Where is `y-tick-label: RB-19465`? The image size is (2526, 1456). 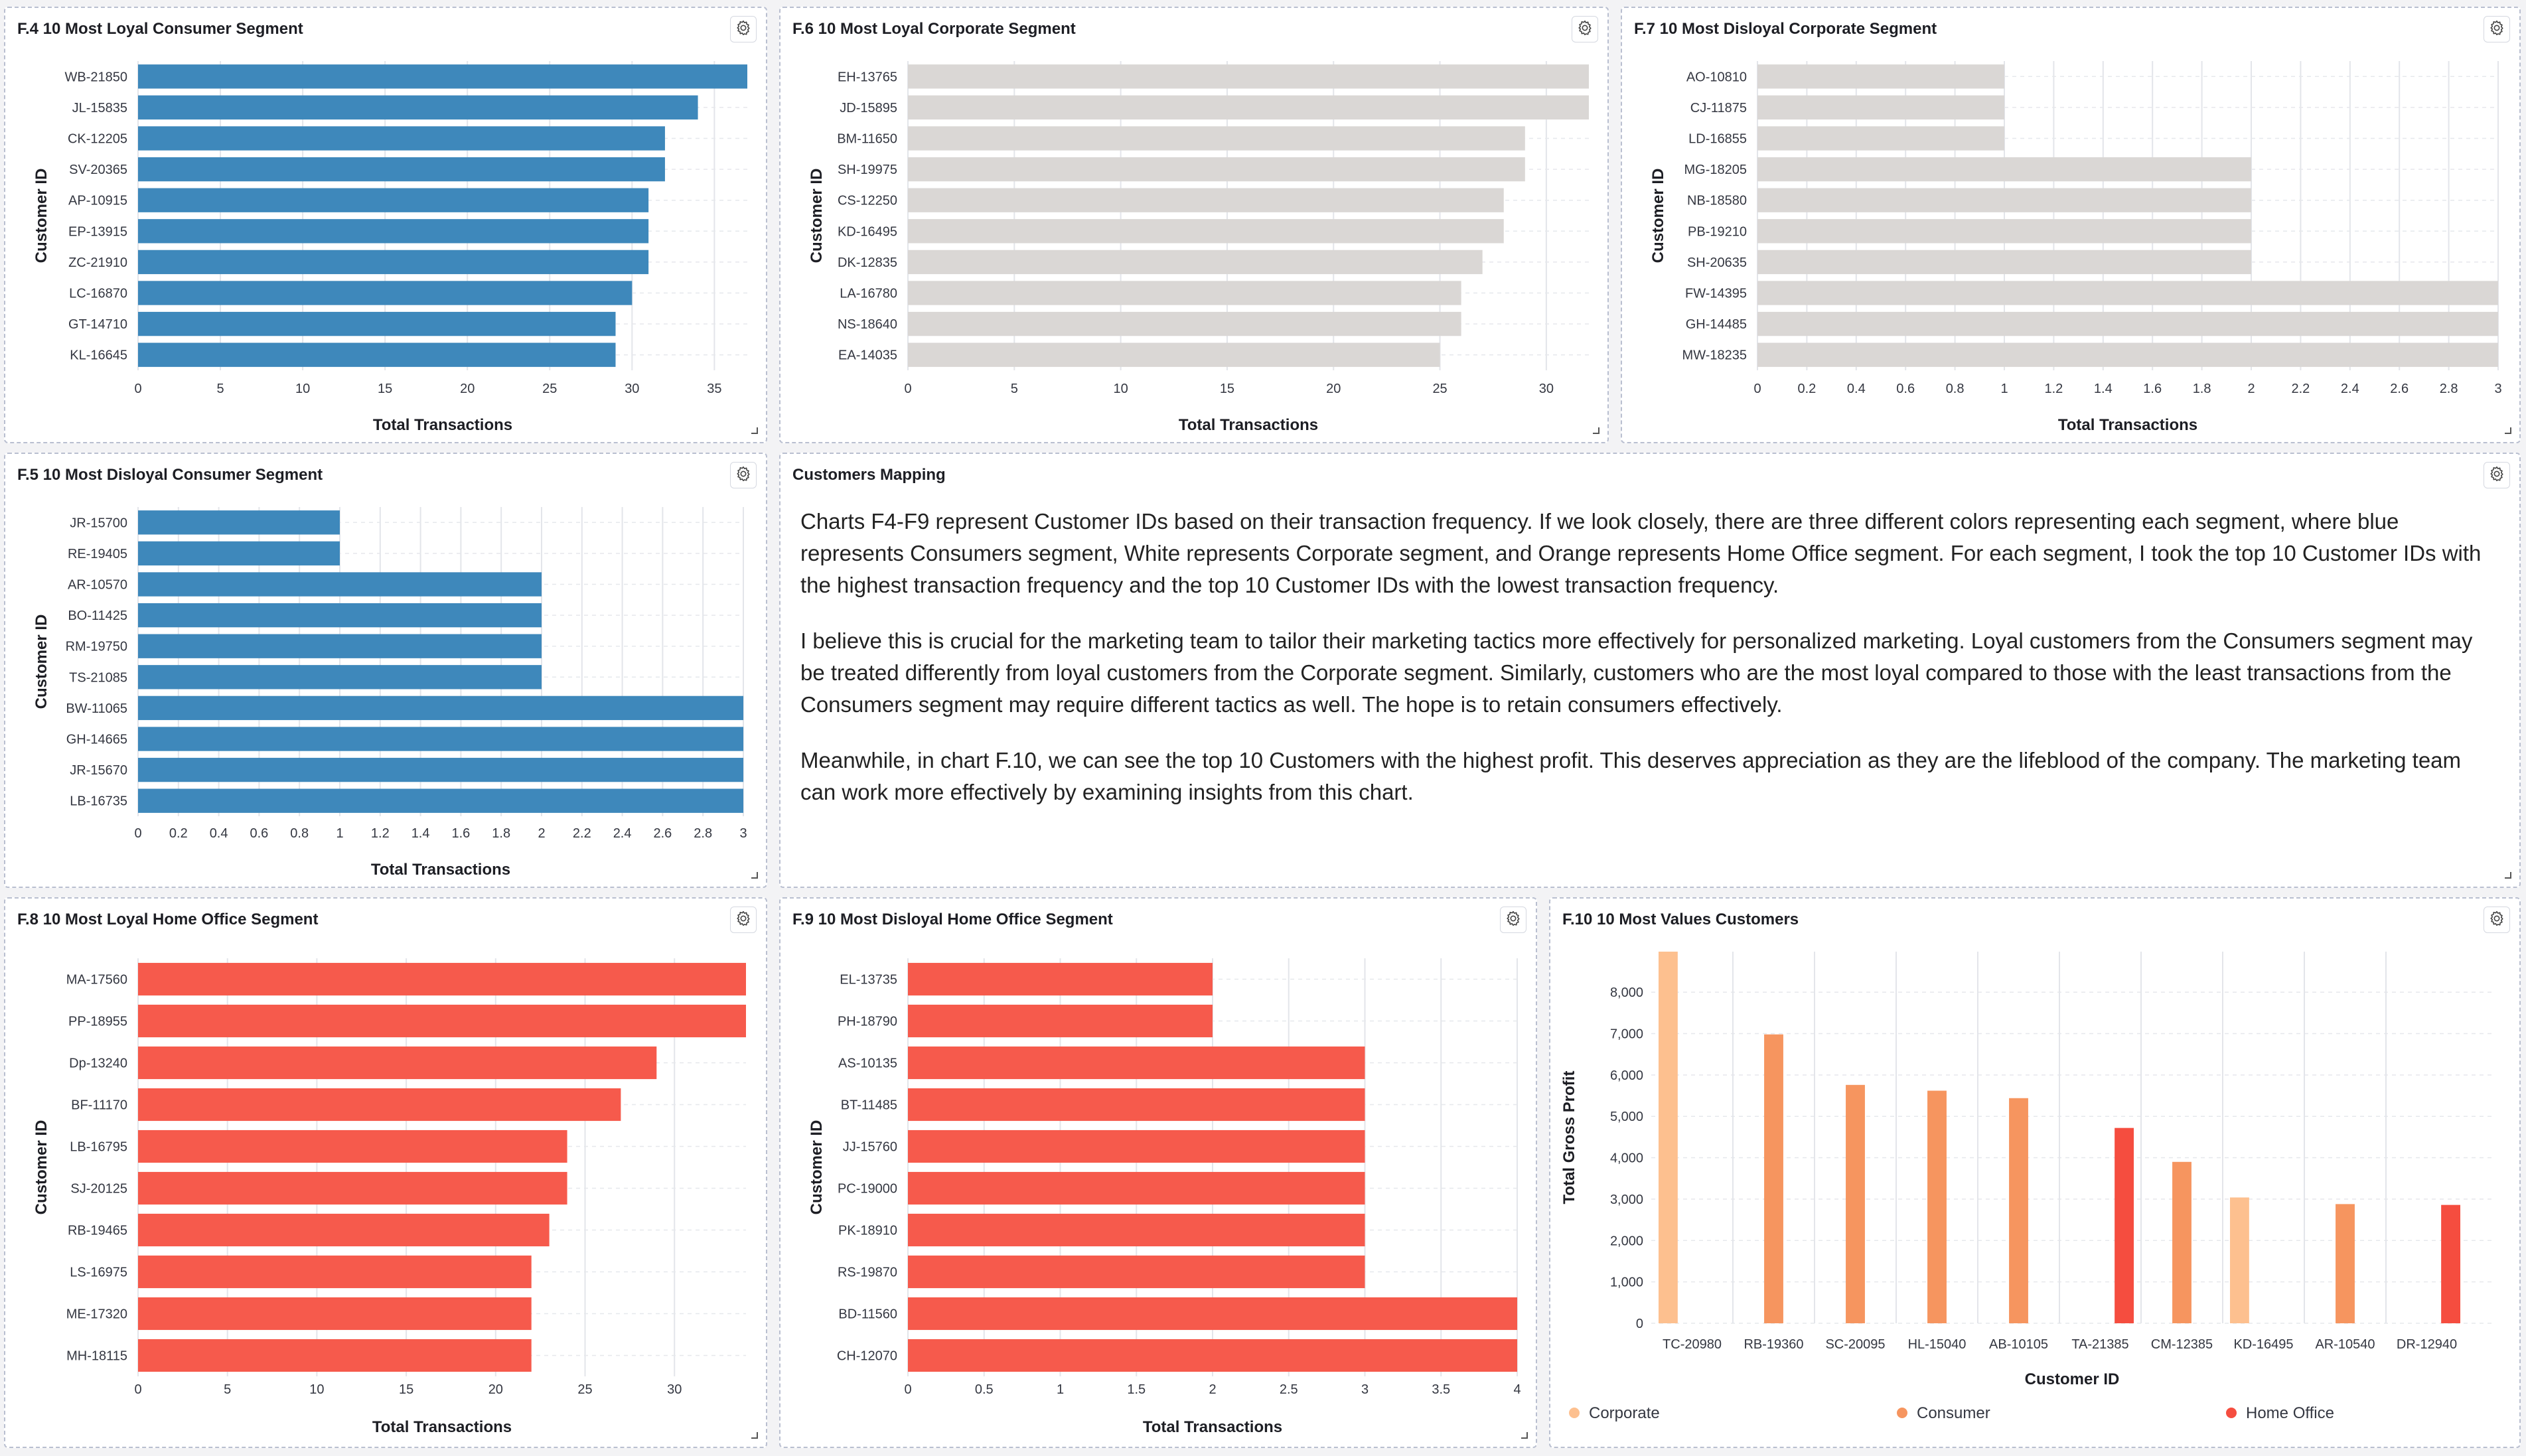
y-tick-label: RB-19465 is located at coordinates (97, 1231).